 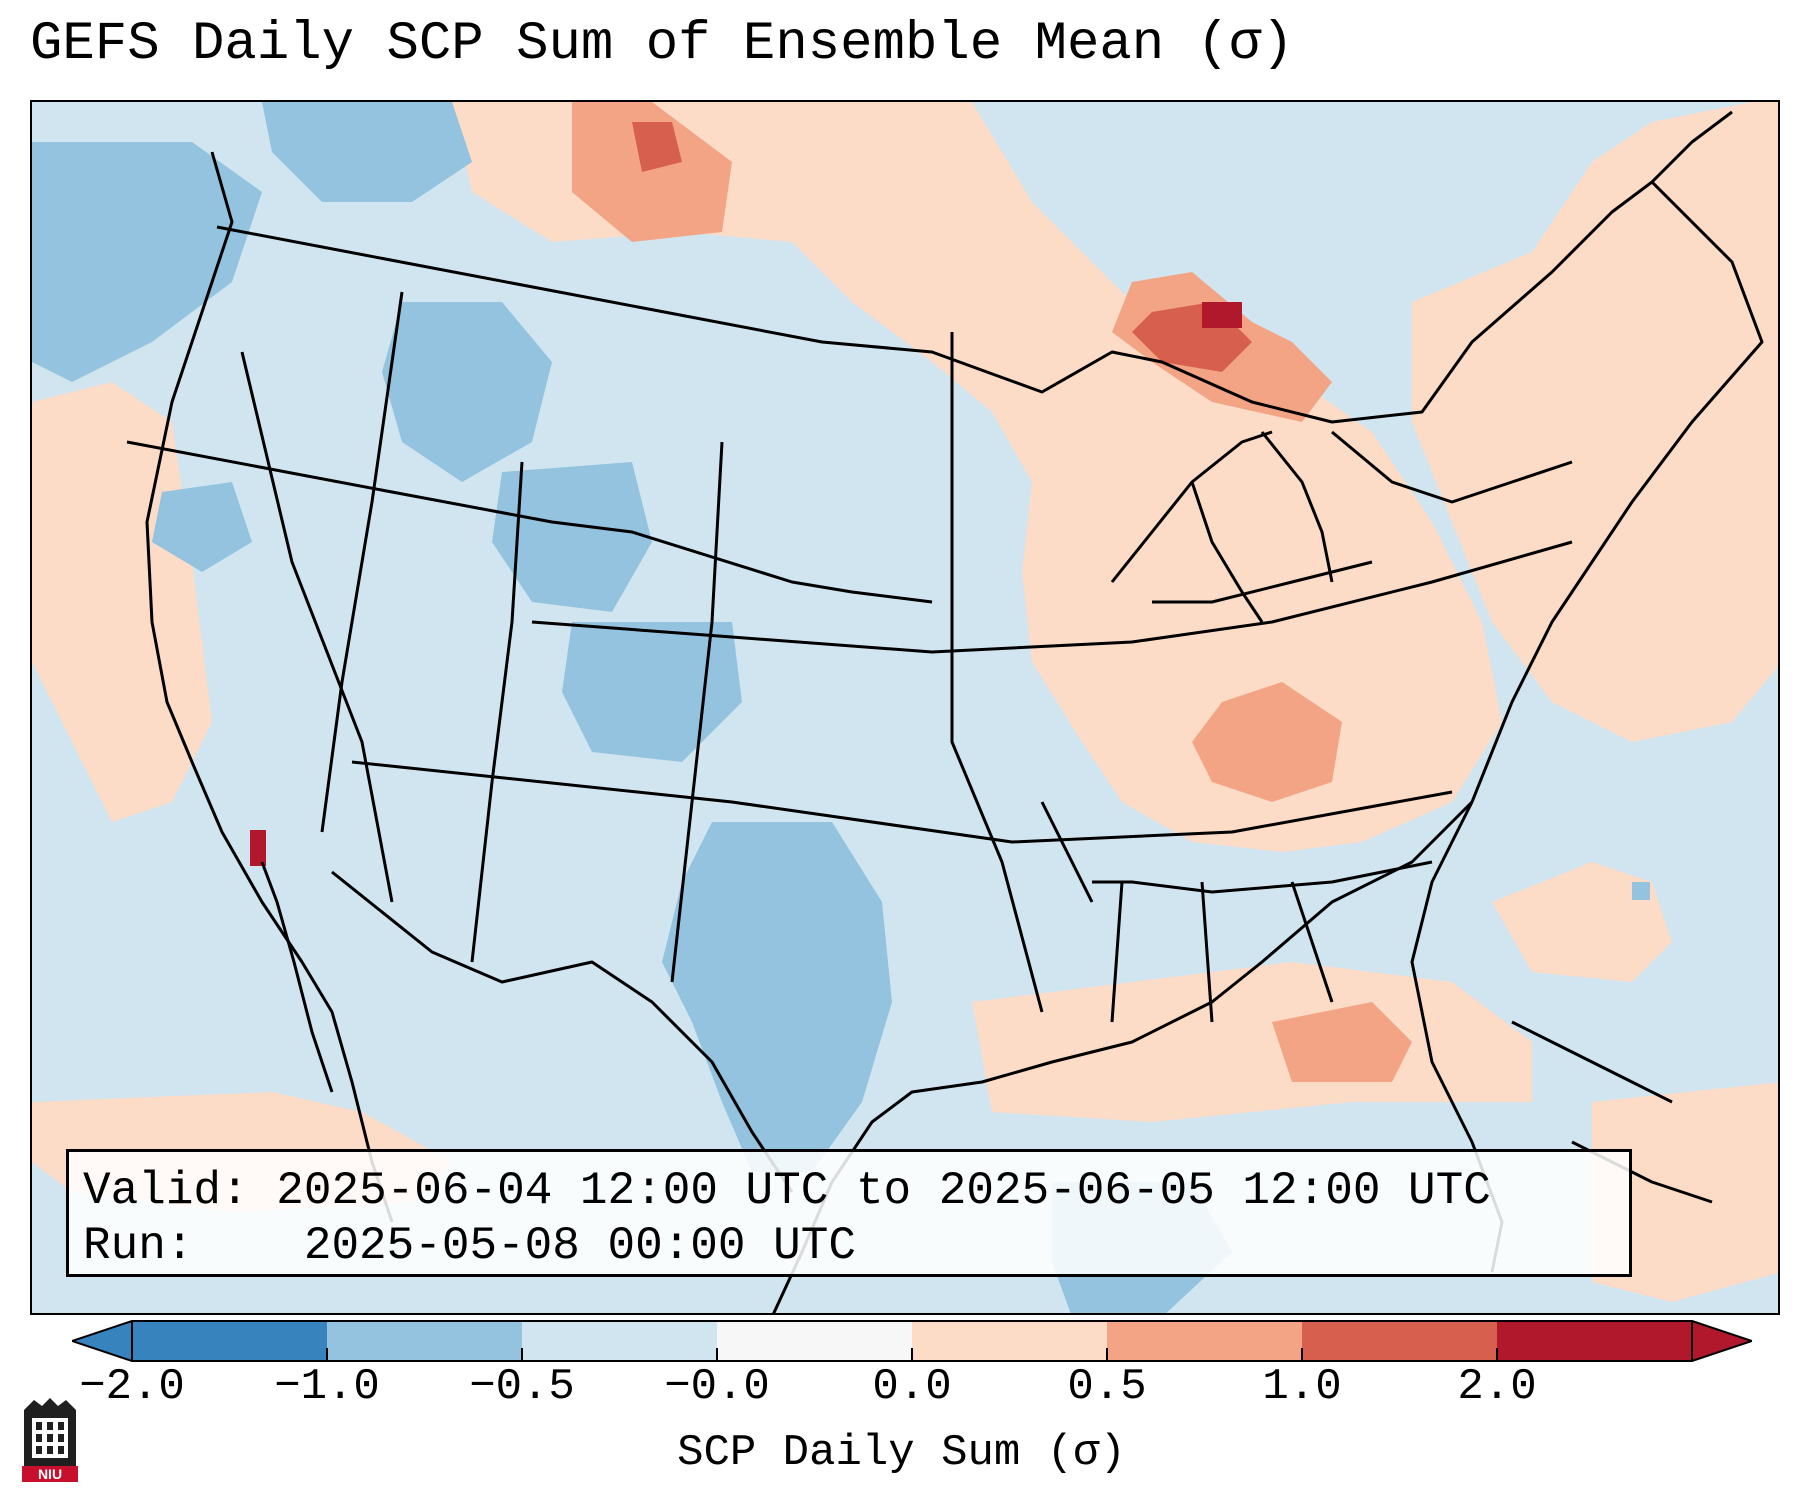 I want to click on colorbar, so click(x=912, y=1341).